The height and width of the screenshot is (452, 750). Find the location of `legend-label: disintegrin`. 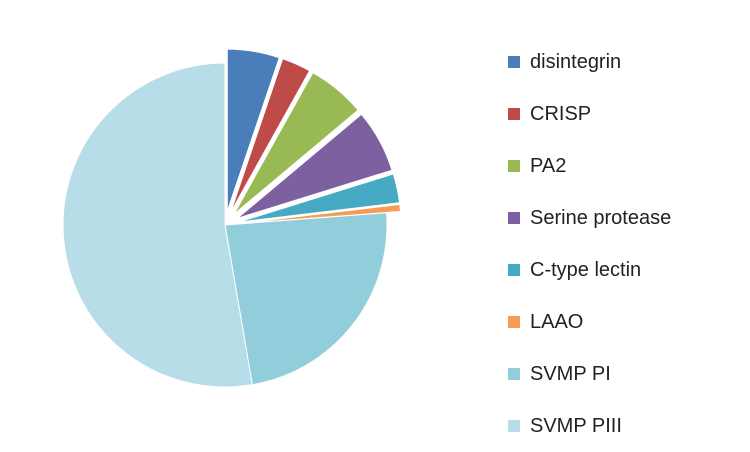

legend-label: disintegrin is located at coordinates (576, 61).